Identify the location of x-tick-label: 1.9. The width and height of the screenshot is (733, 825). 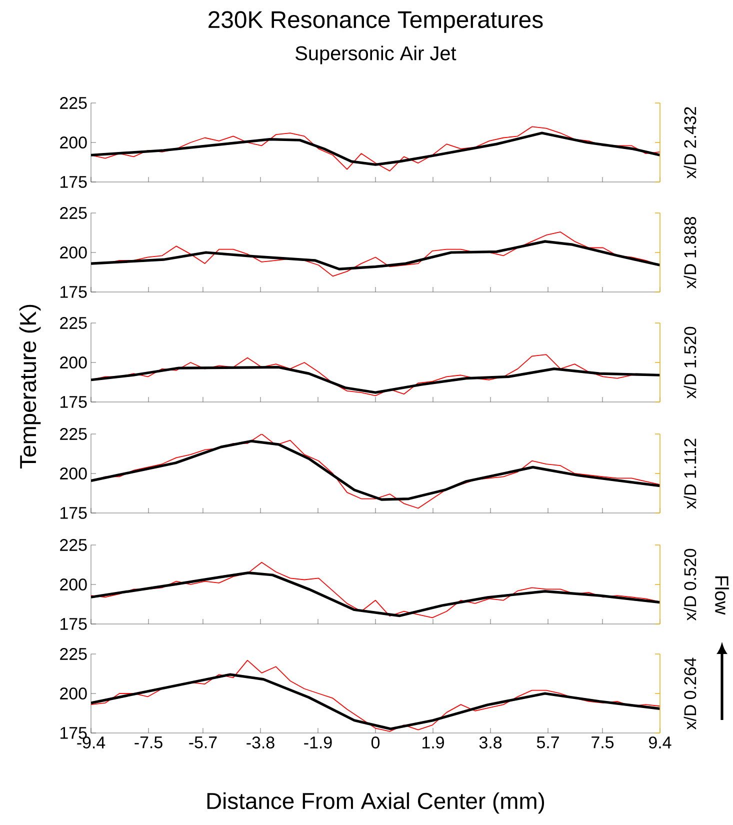
(433, 742).